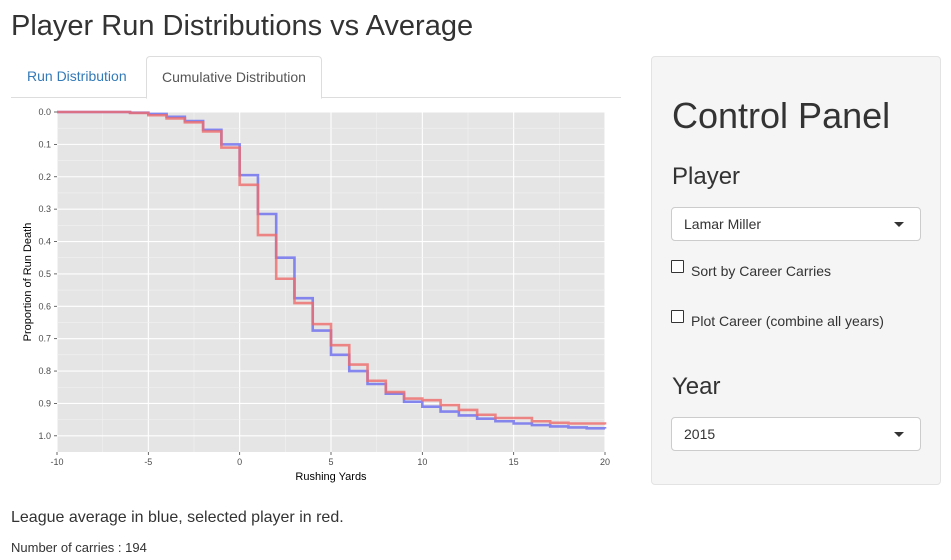 This screenshot has height=560, width=951. What do you see at coordinates (605, 462) in the screenshot?
I see `x-tick-label: 20` at bounding box center [605, 462].